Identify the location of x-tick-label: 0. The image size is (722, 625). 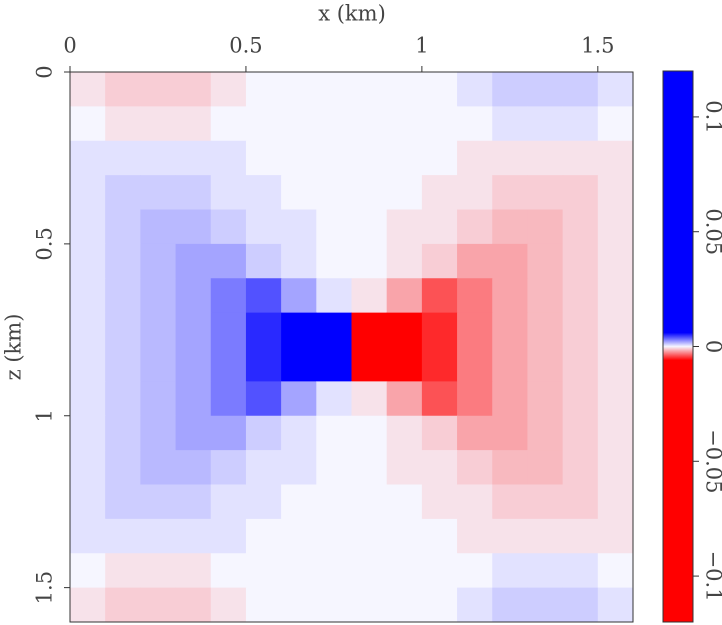
(69, 46).